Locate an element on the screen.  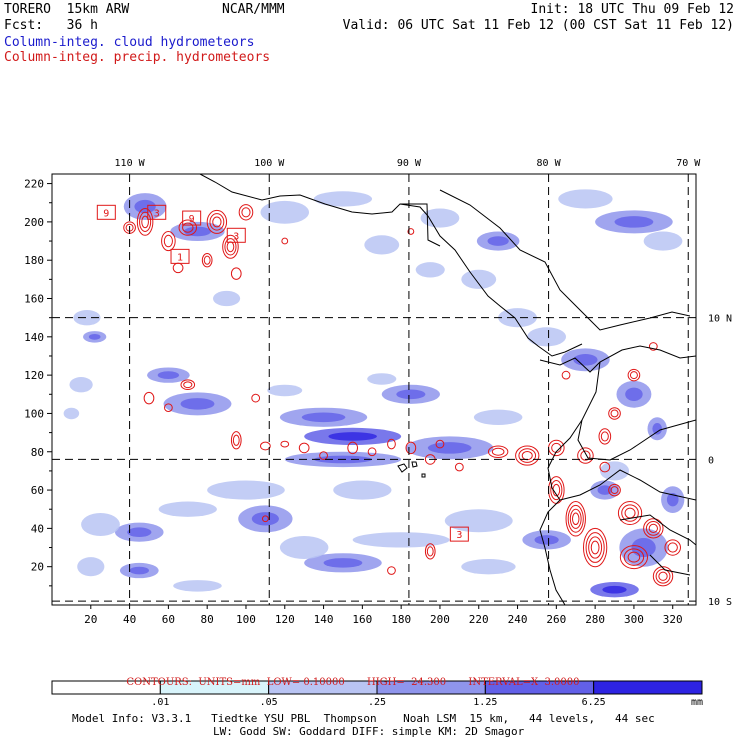
y-tick-label: 80 is located at coordinates (37, 452).